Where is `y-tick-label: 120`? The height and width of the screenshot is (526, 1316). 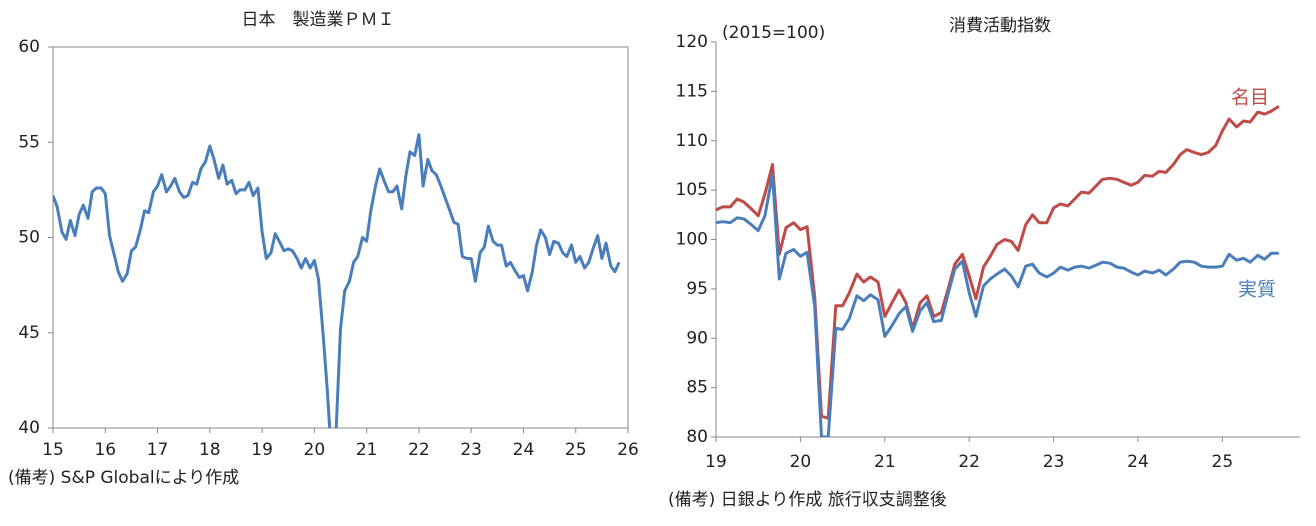
y-tick-label: 120 is located at coordinates (692, 42).